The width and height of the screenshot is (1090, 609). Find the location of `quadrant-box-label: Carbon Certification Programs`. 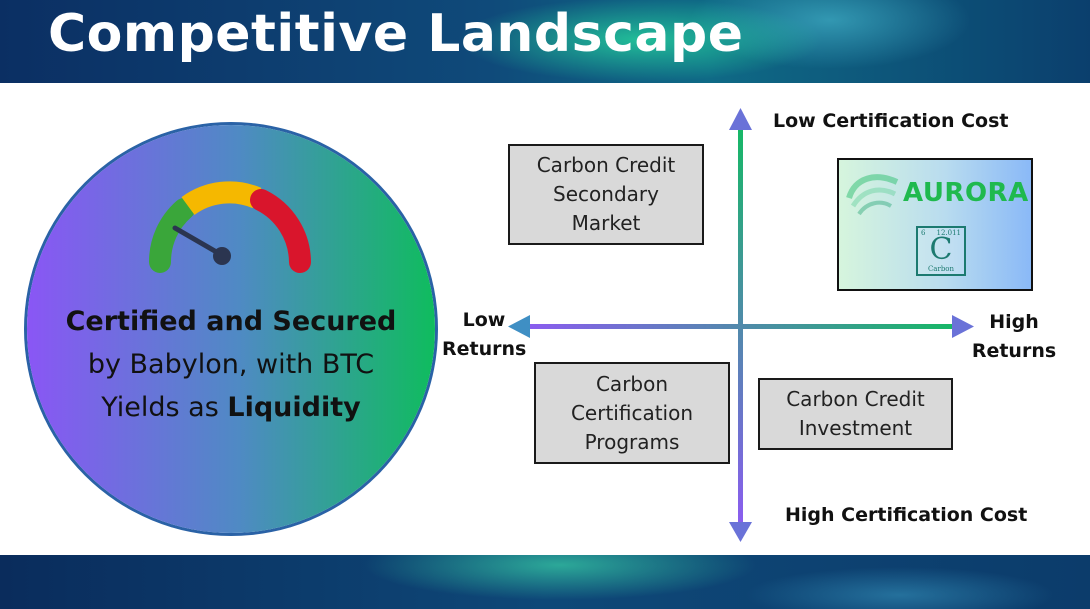

quadrant-box-label: Carbon Certification Programs is located at coordinates (632, 412).